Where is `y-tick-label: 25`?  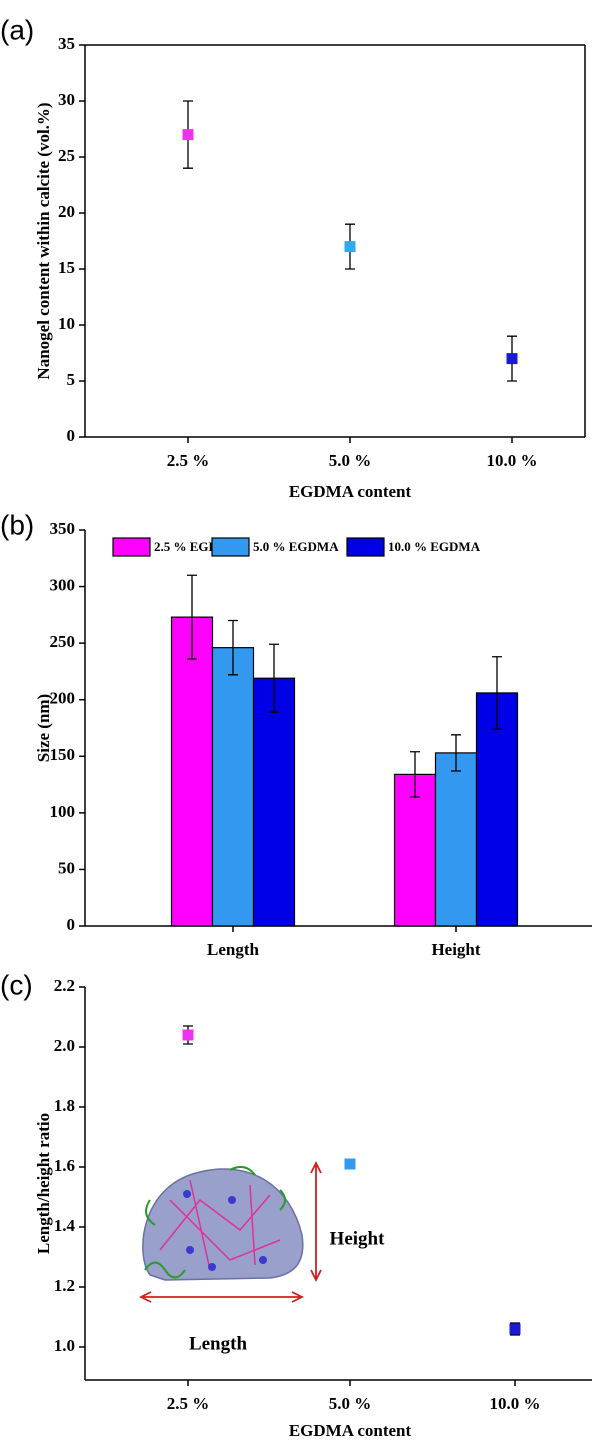 y-tick-label: 25 is located at coordinates (66, 155).